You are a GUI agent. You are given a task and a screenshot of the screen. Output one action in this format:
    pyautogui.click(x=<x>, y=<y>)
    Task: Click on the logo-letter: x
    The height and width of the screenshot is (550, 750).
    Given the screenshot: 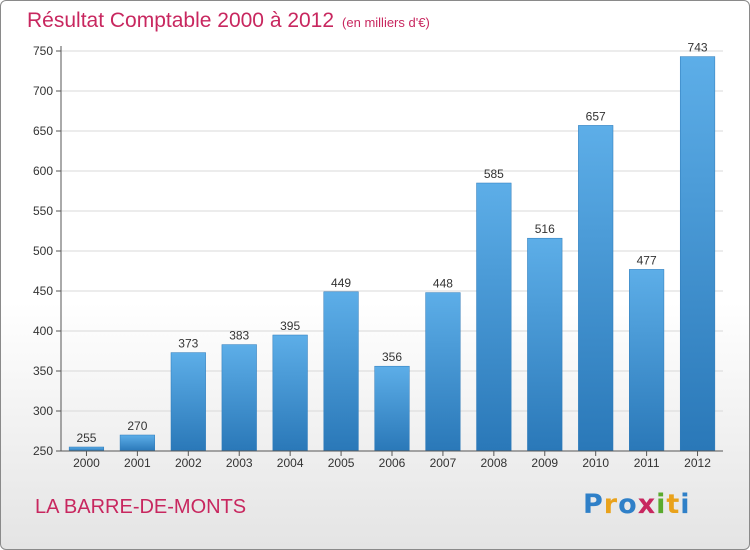 What is the action you would take?
    pyautogui.click(x=647, y=504)
    